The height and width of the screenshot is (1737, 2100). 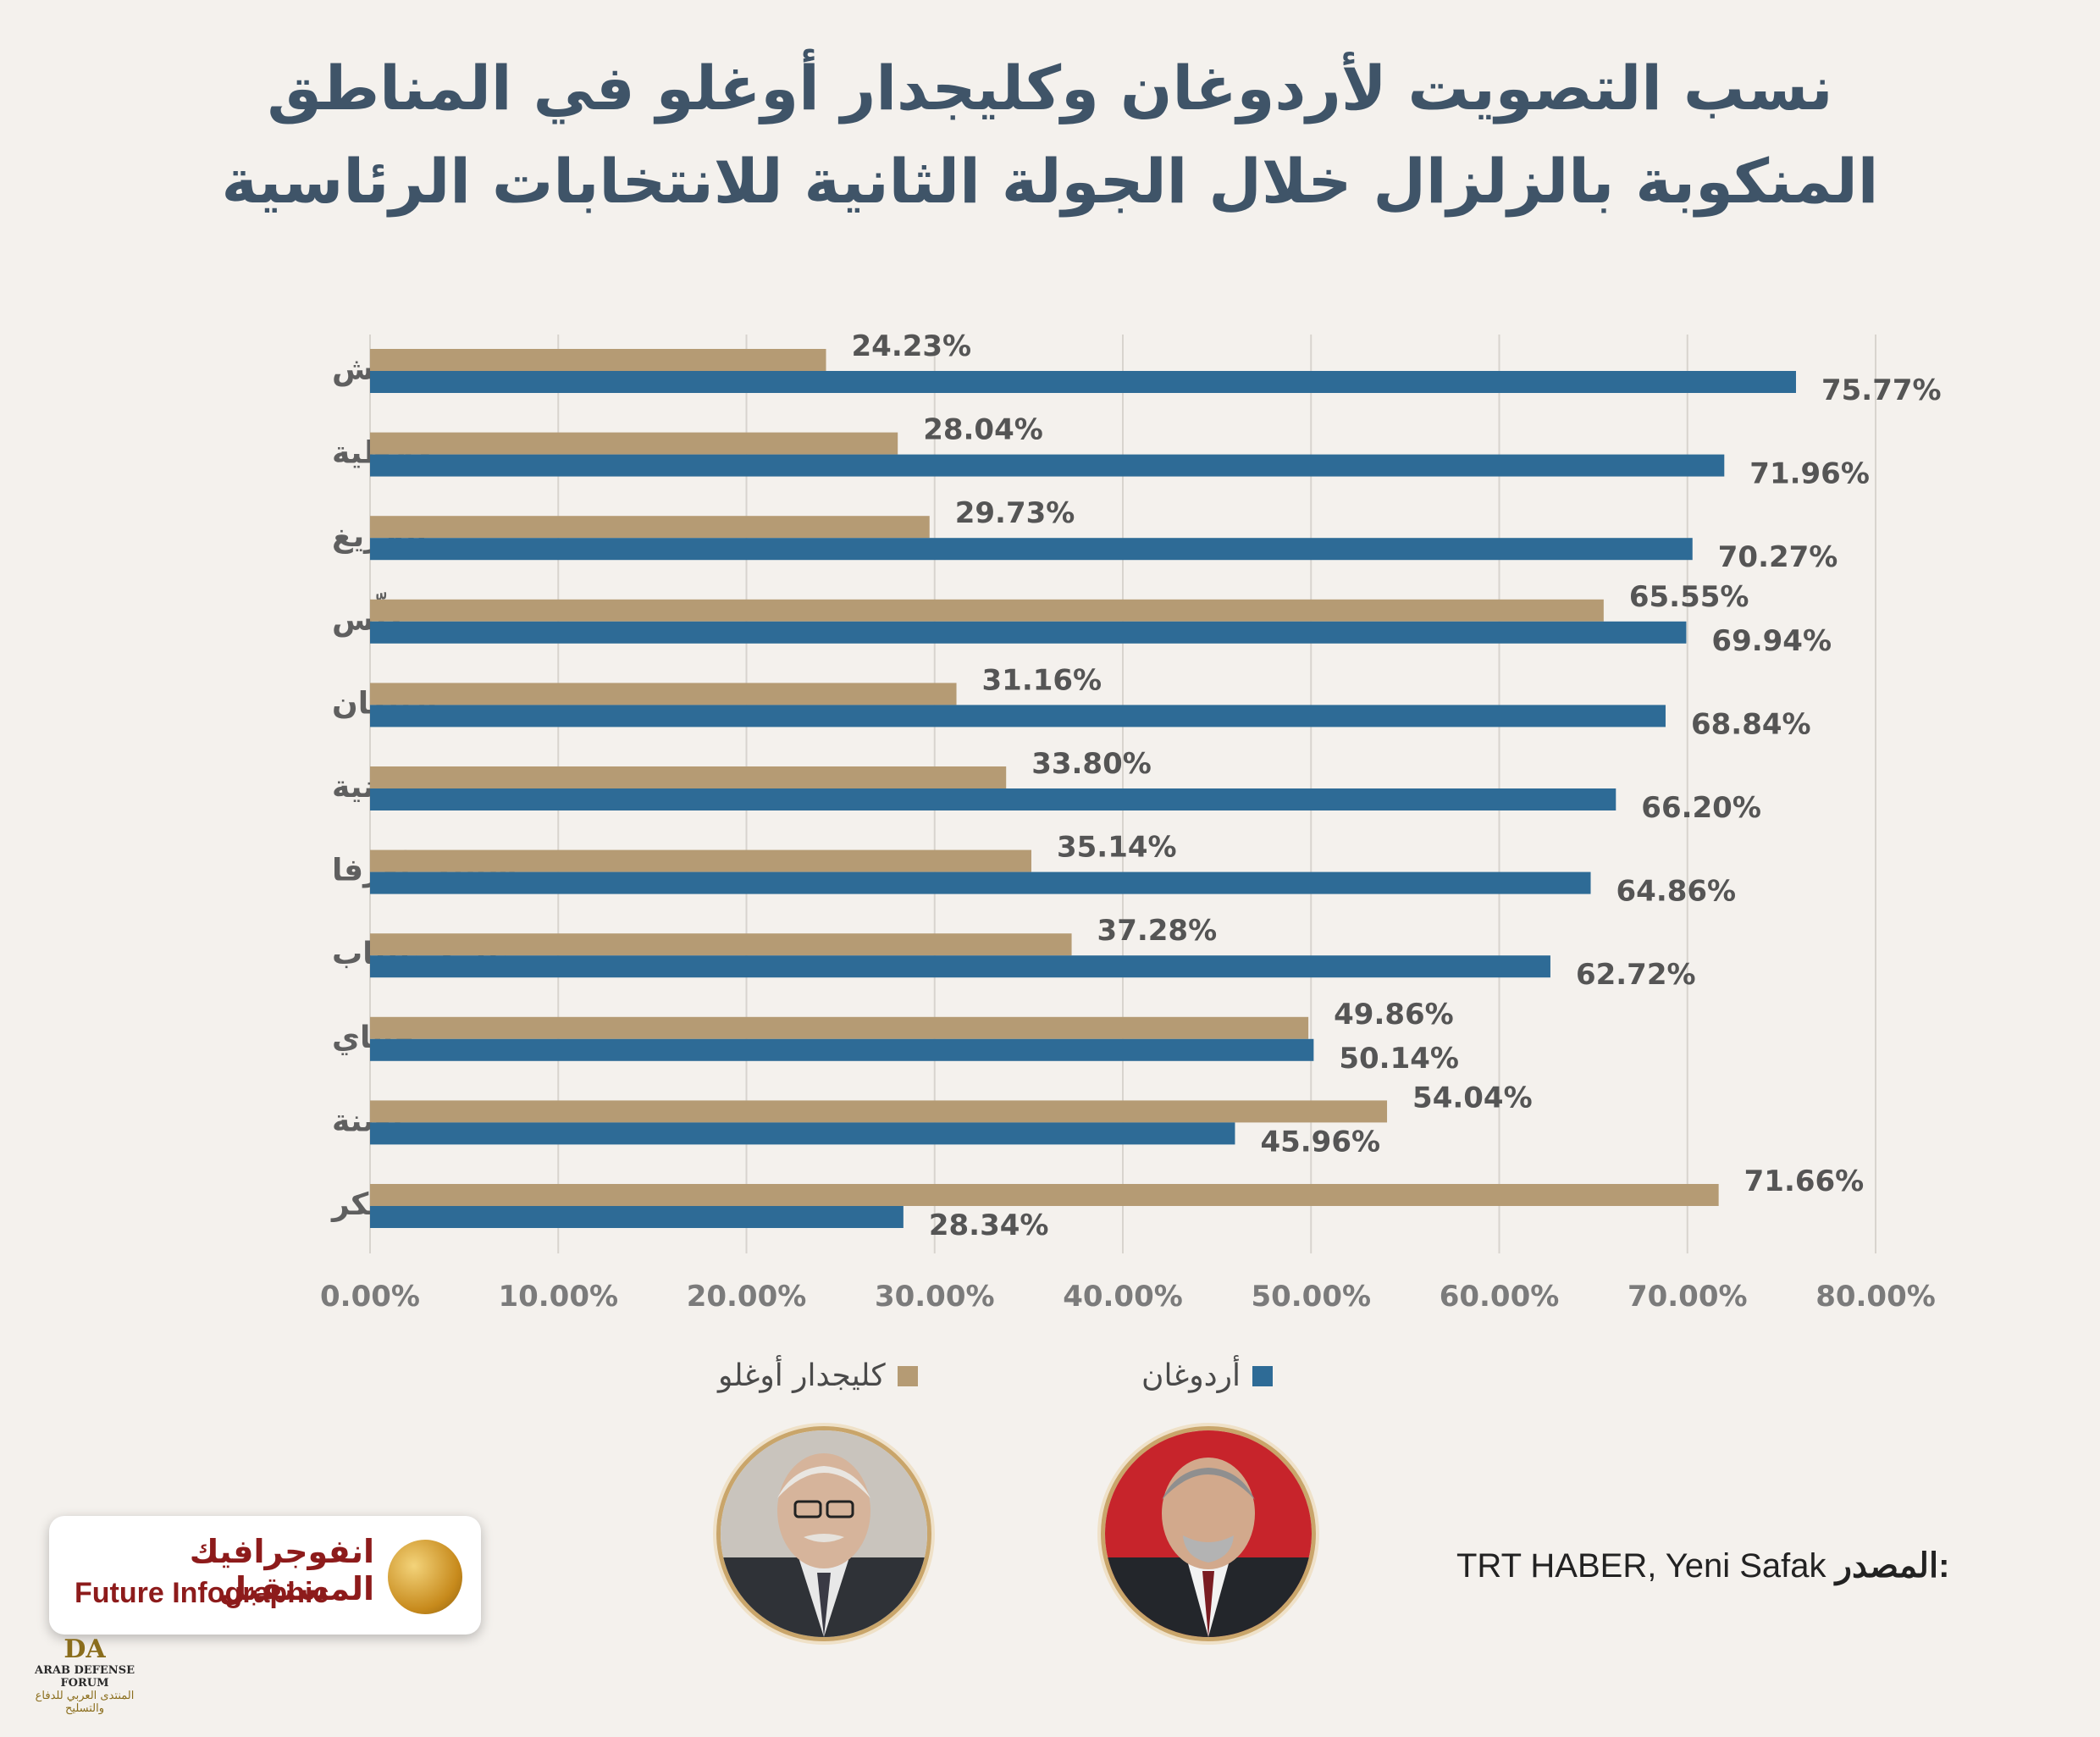 I want to click on value-label-kilicdaroglu: 65.55%, so click(x=1689, y=597).